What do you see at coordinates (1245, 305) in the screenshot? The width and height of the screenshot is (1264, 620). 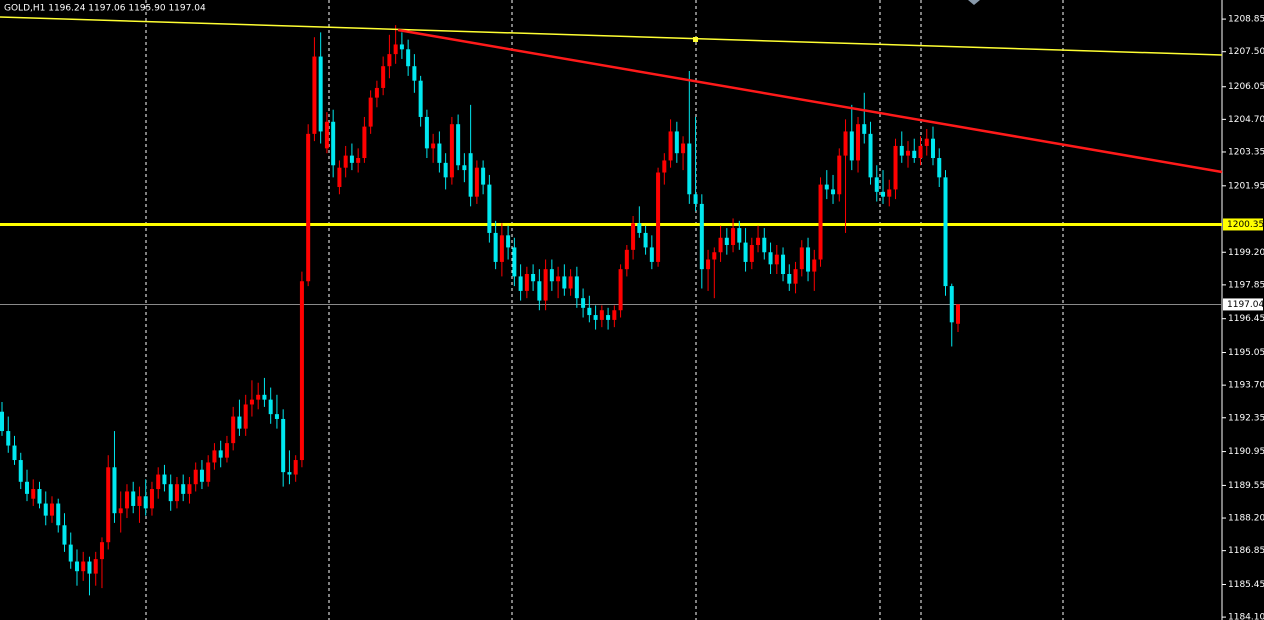 I see `price-label: 1197.04` at bounding box center [1245, 305].